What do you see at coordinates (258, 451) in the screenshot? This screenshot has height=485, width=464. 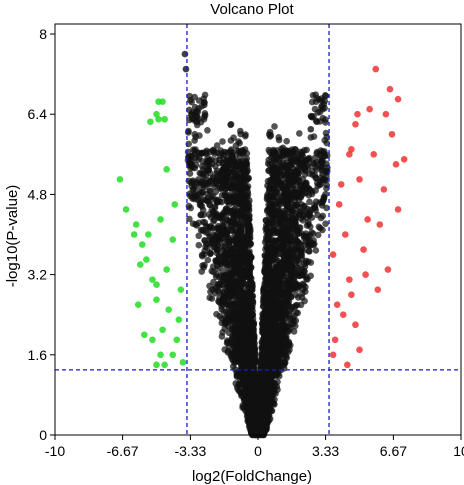 I see `x-tick-label: 0` at bounding box center [258, 451].